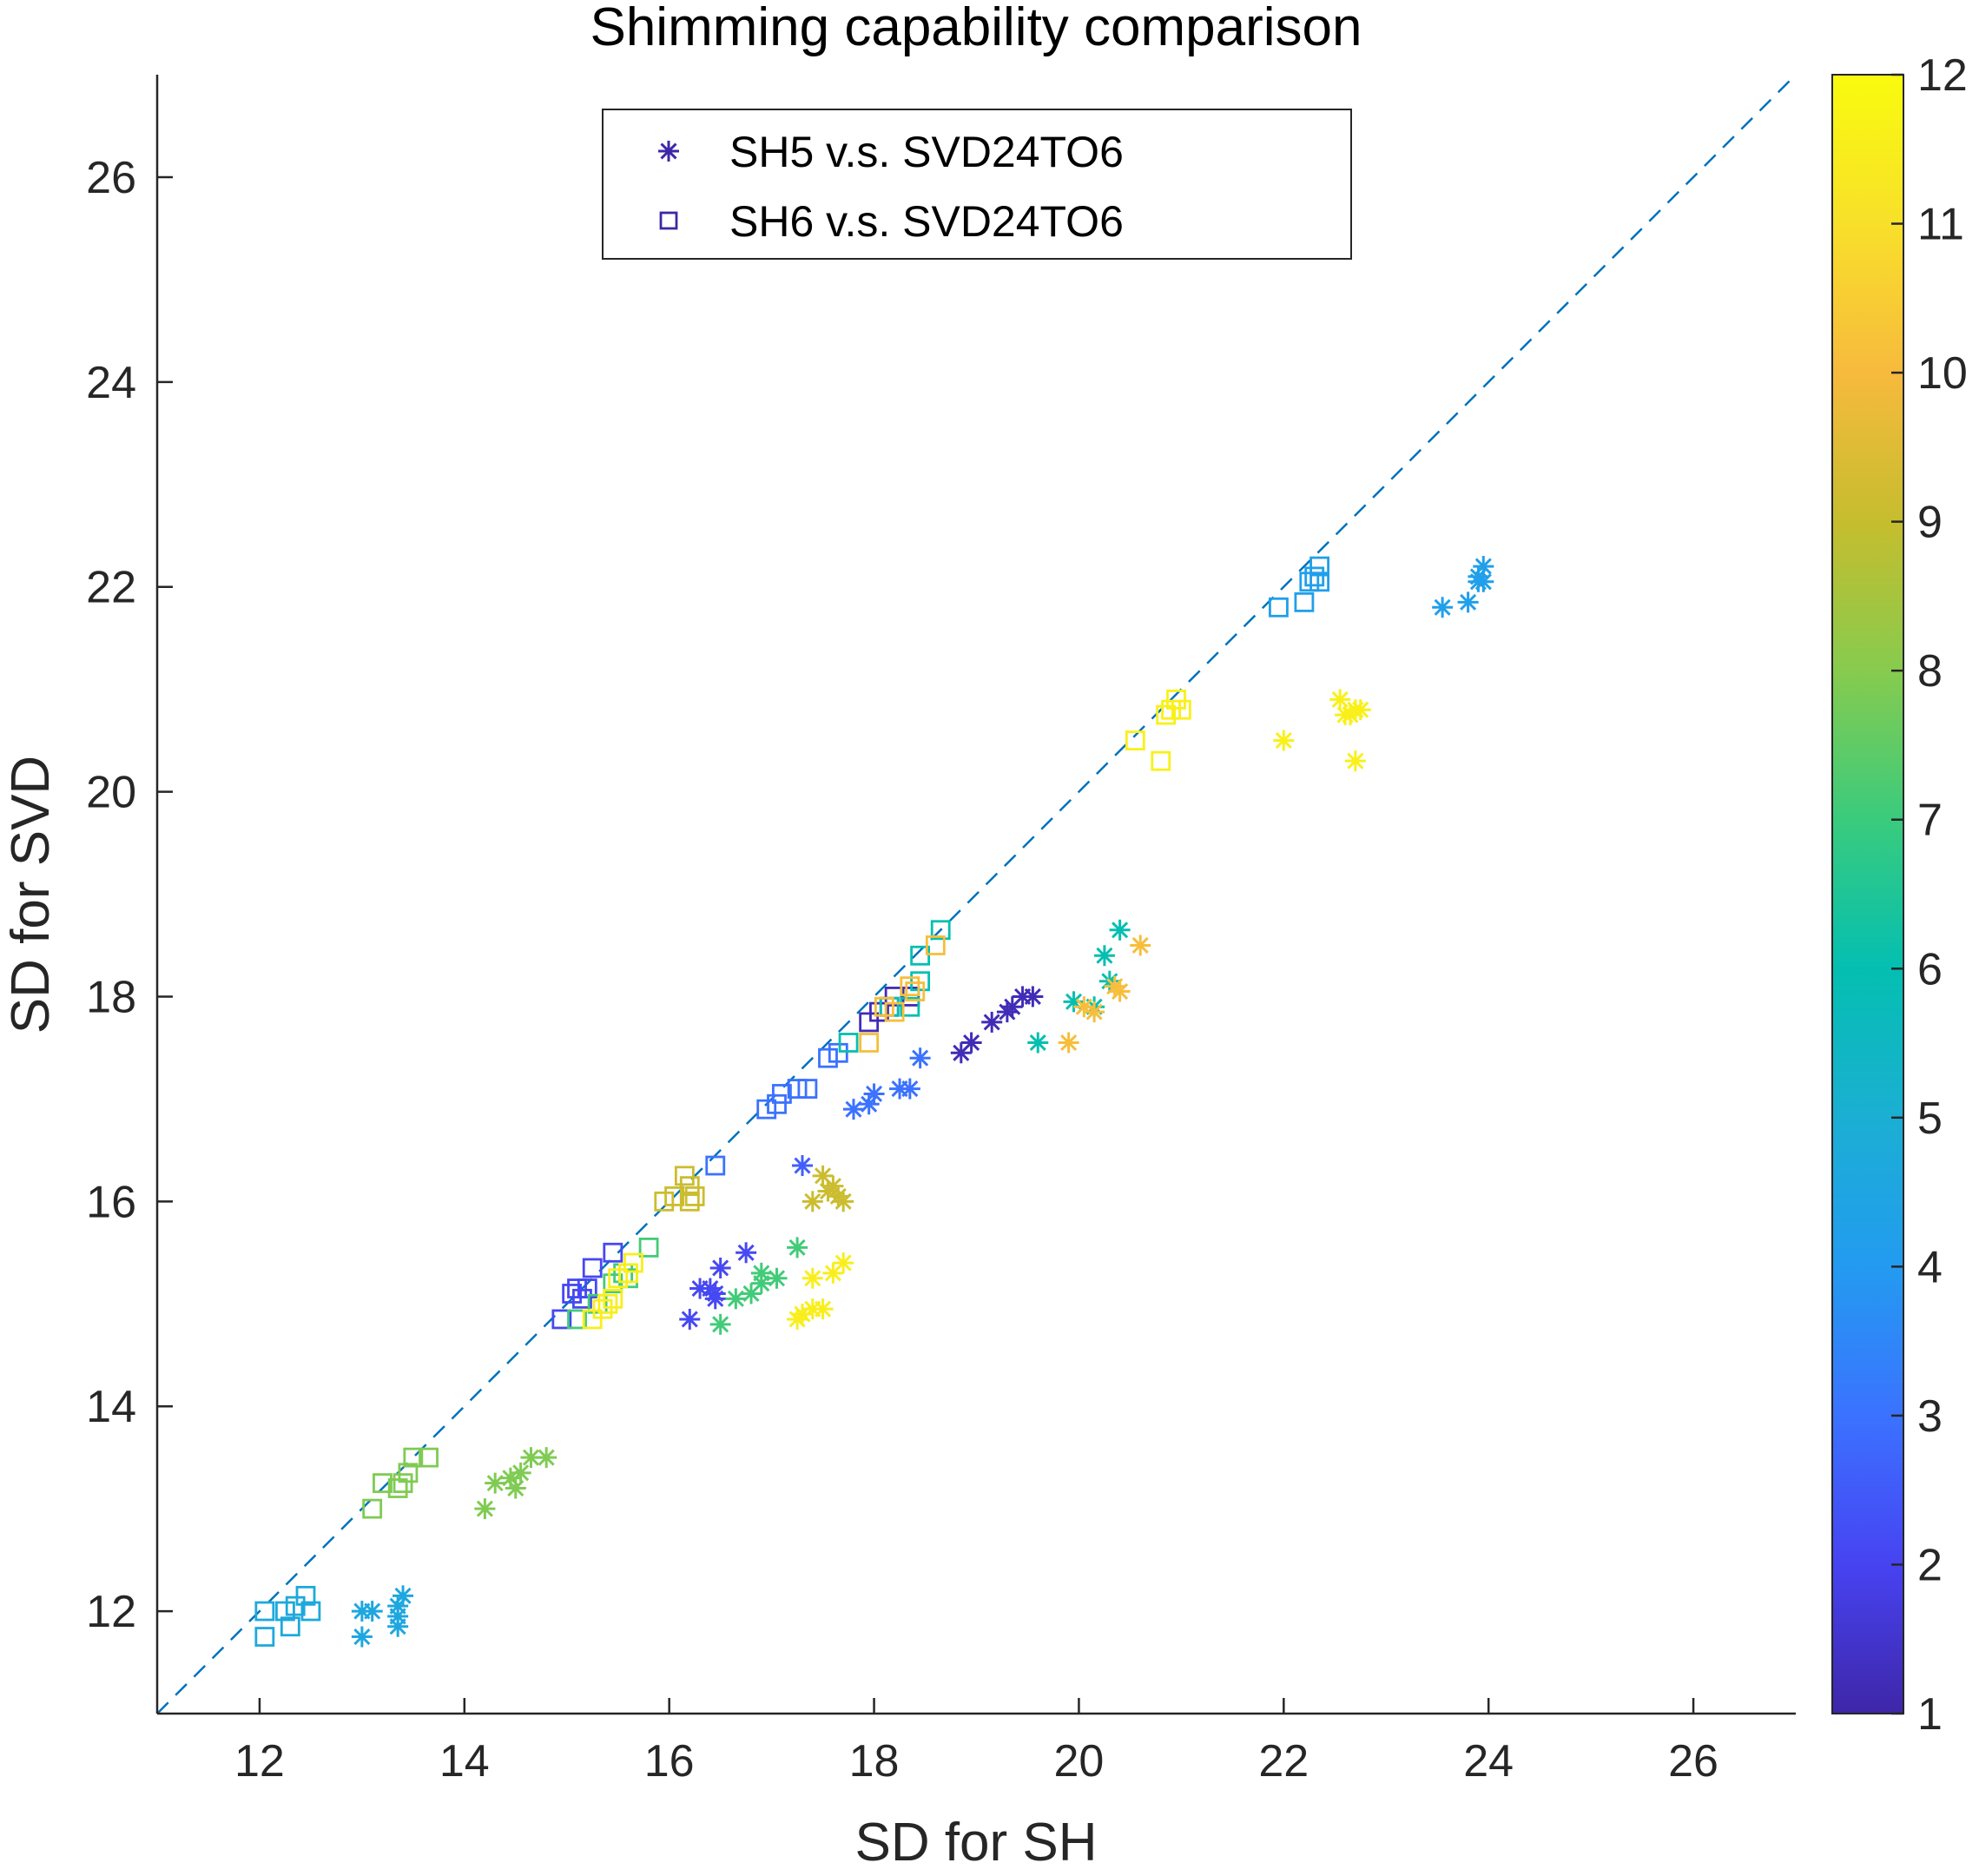 The width and height of the screenshot is (1979, 1876). What do you see at coordinates (1693, 1761) in the screenshot?
I see `x-tick-label: 26` at bounding box center [1693, 1761].